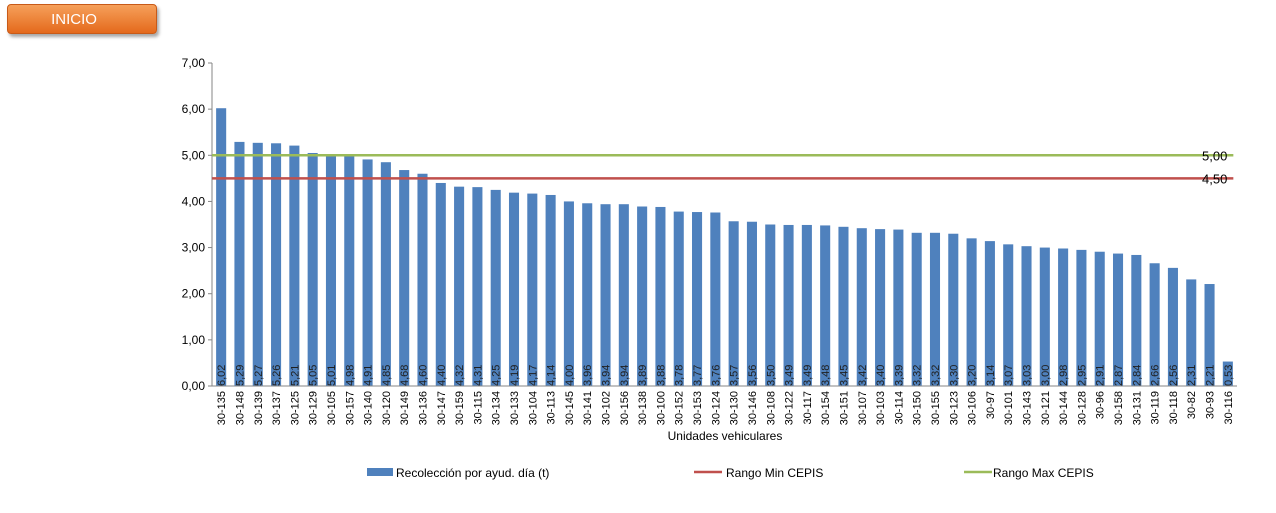 Image resolution: width=1276 pixels, height=513 pixels. I want to click on x-tick-label: 30-124, so click(716, 408).